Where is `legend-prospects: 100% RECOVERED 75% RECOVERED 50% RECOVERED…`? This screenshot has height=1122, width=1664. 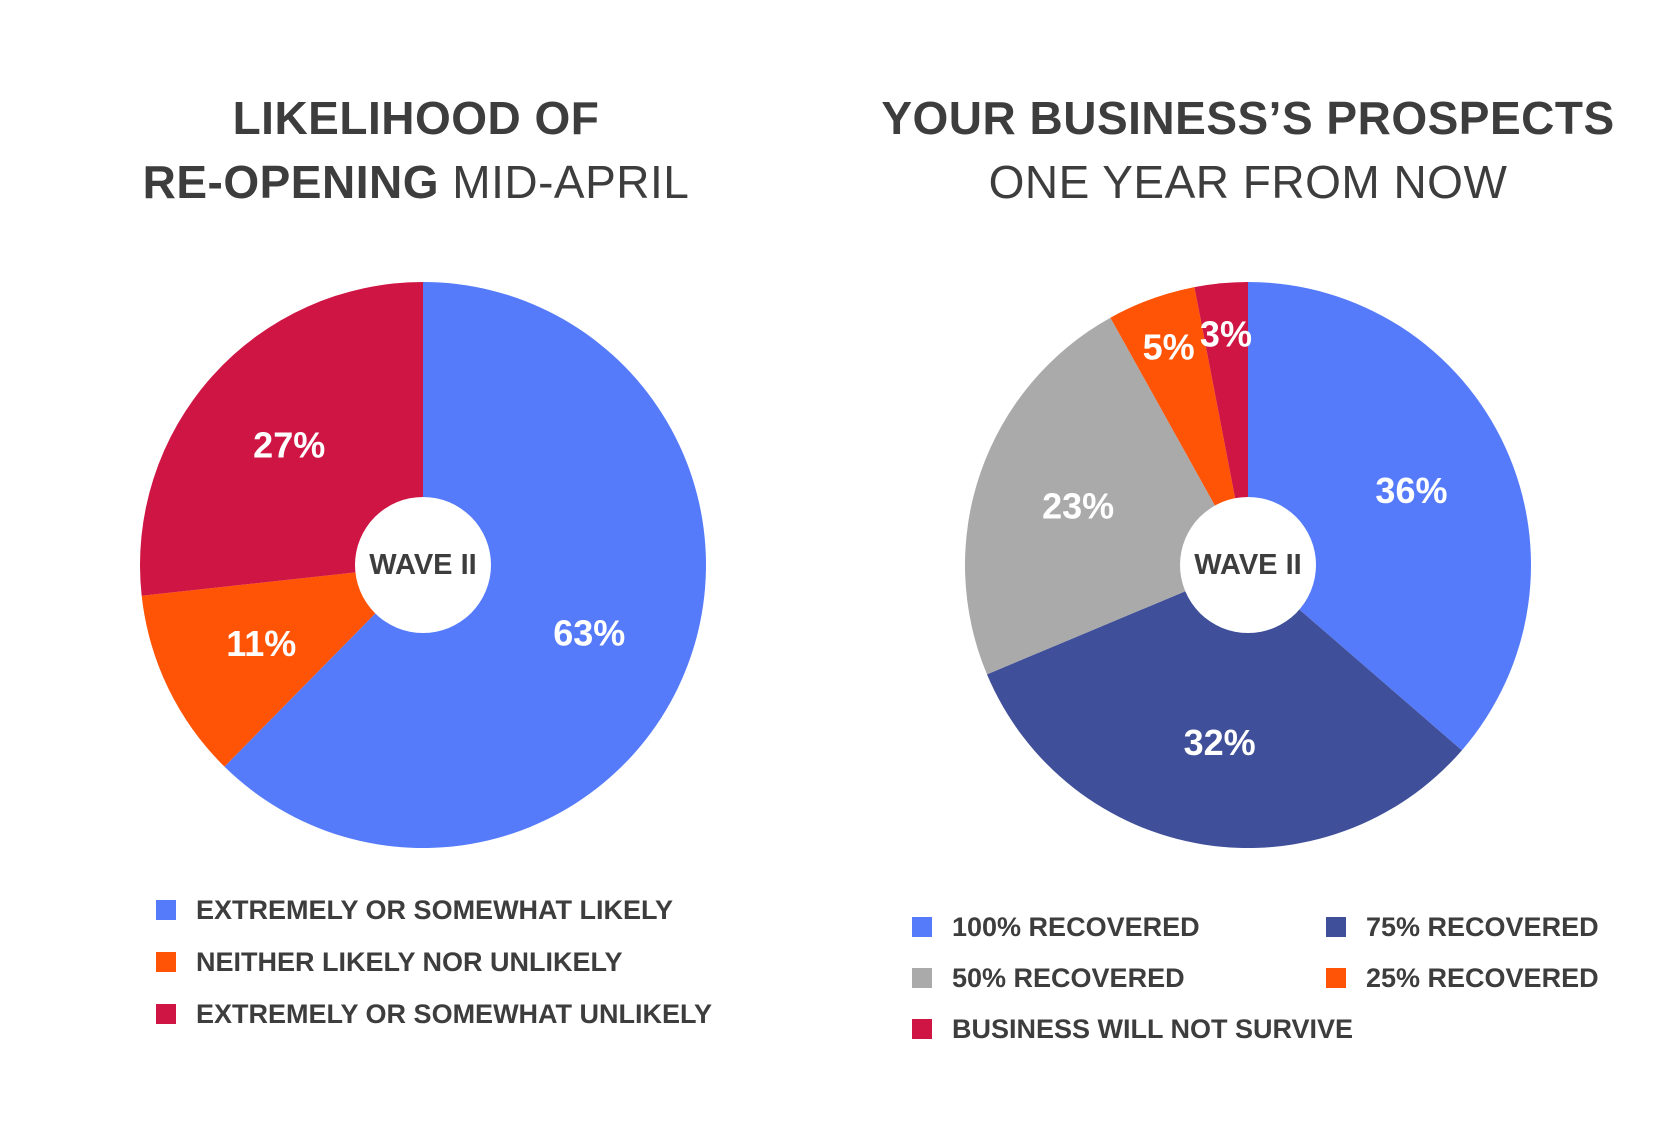 legend-prospects: 100% RECOVERED 75% RECOVERED 50% RECOVERED… is located at coordinates (1272, 985).